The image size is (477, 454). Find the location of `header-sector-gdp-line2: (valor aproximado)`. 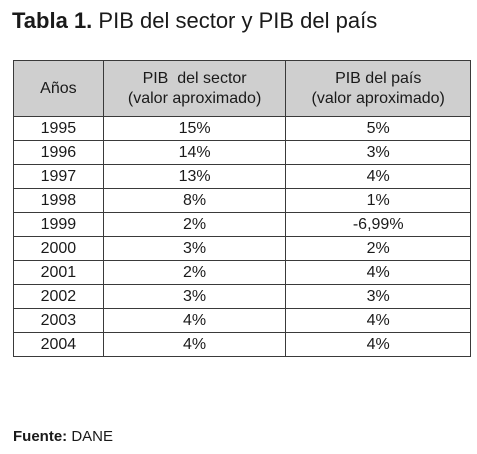

header-sector-gdp-line2: (valor aproximado) is located at coordinates (194, 98).